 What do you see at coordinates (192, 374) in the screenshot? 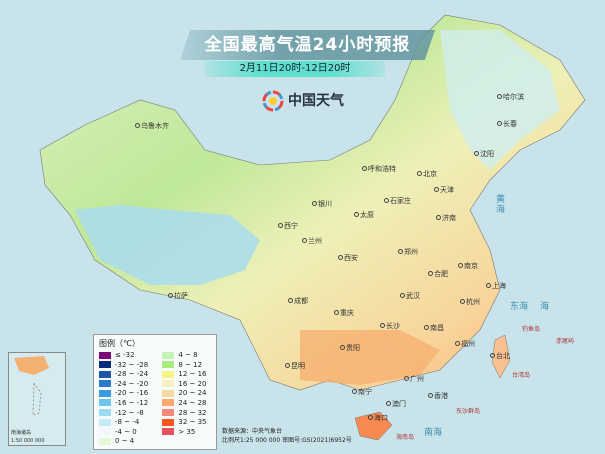
I see `legend-label: 12 ~ 16` at bounding box center [192, 374].